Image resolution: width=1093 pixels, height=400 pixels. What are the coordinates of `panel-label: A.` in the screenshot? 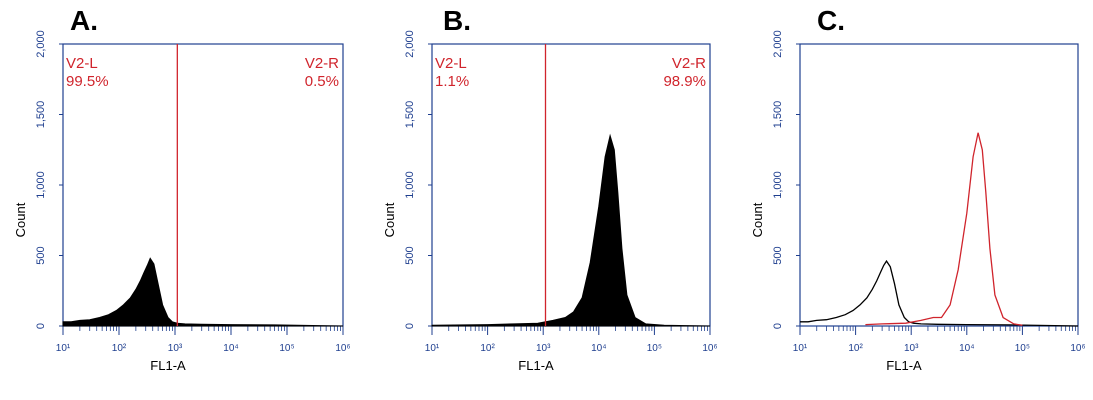 It's located at (84, 20).